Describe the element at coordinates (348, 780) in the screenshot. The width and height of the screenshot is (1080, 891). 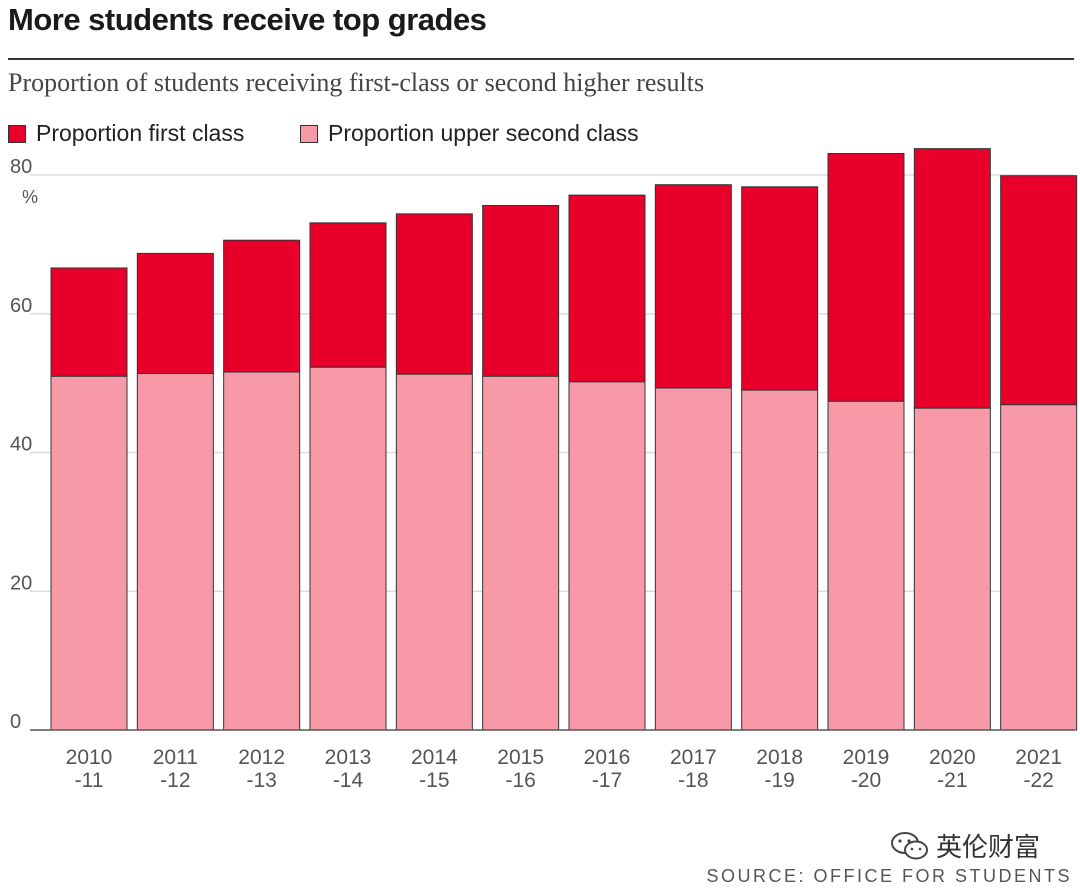
I see `x-tick-label-suffix: -14` at that location.